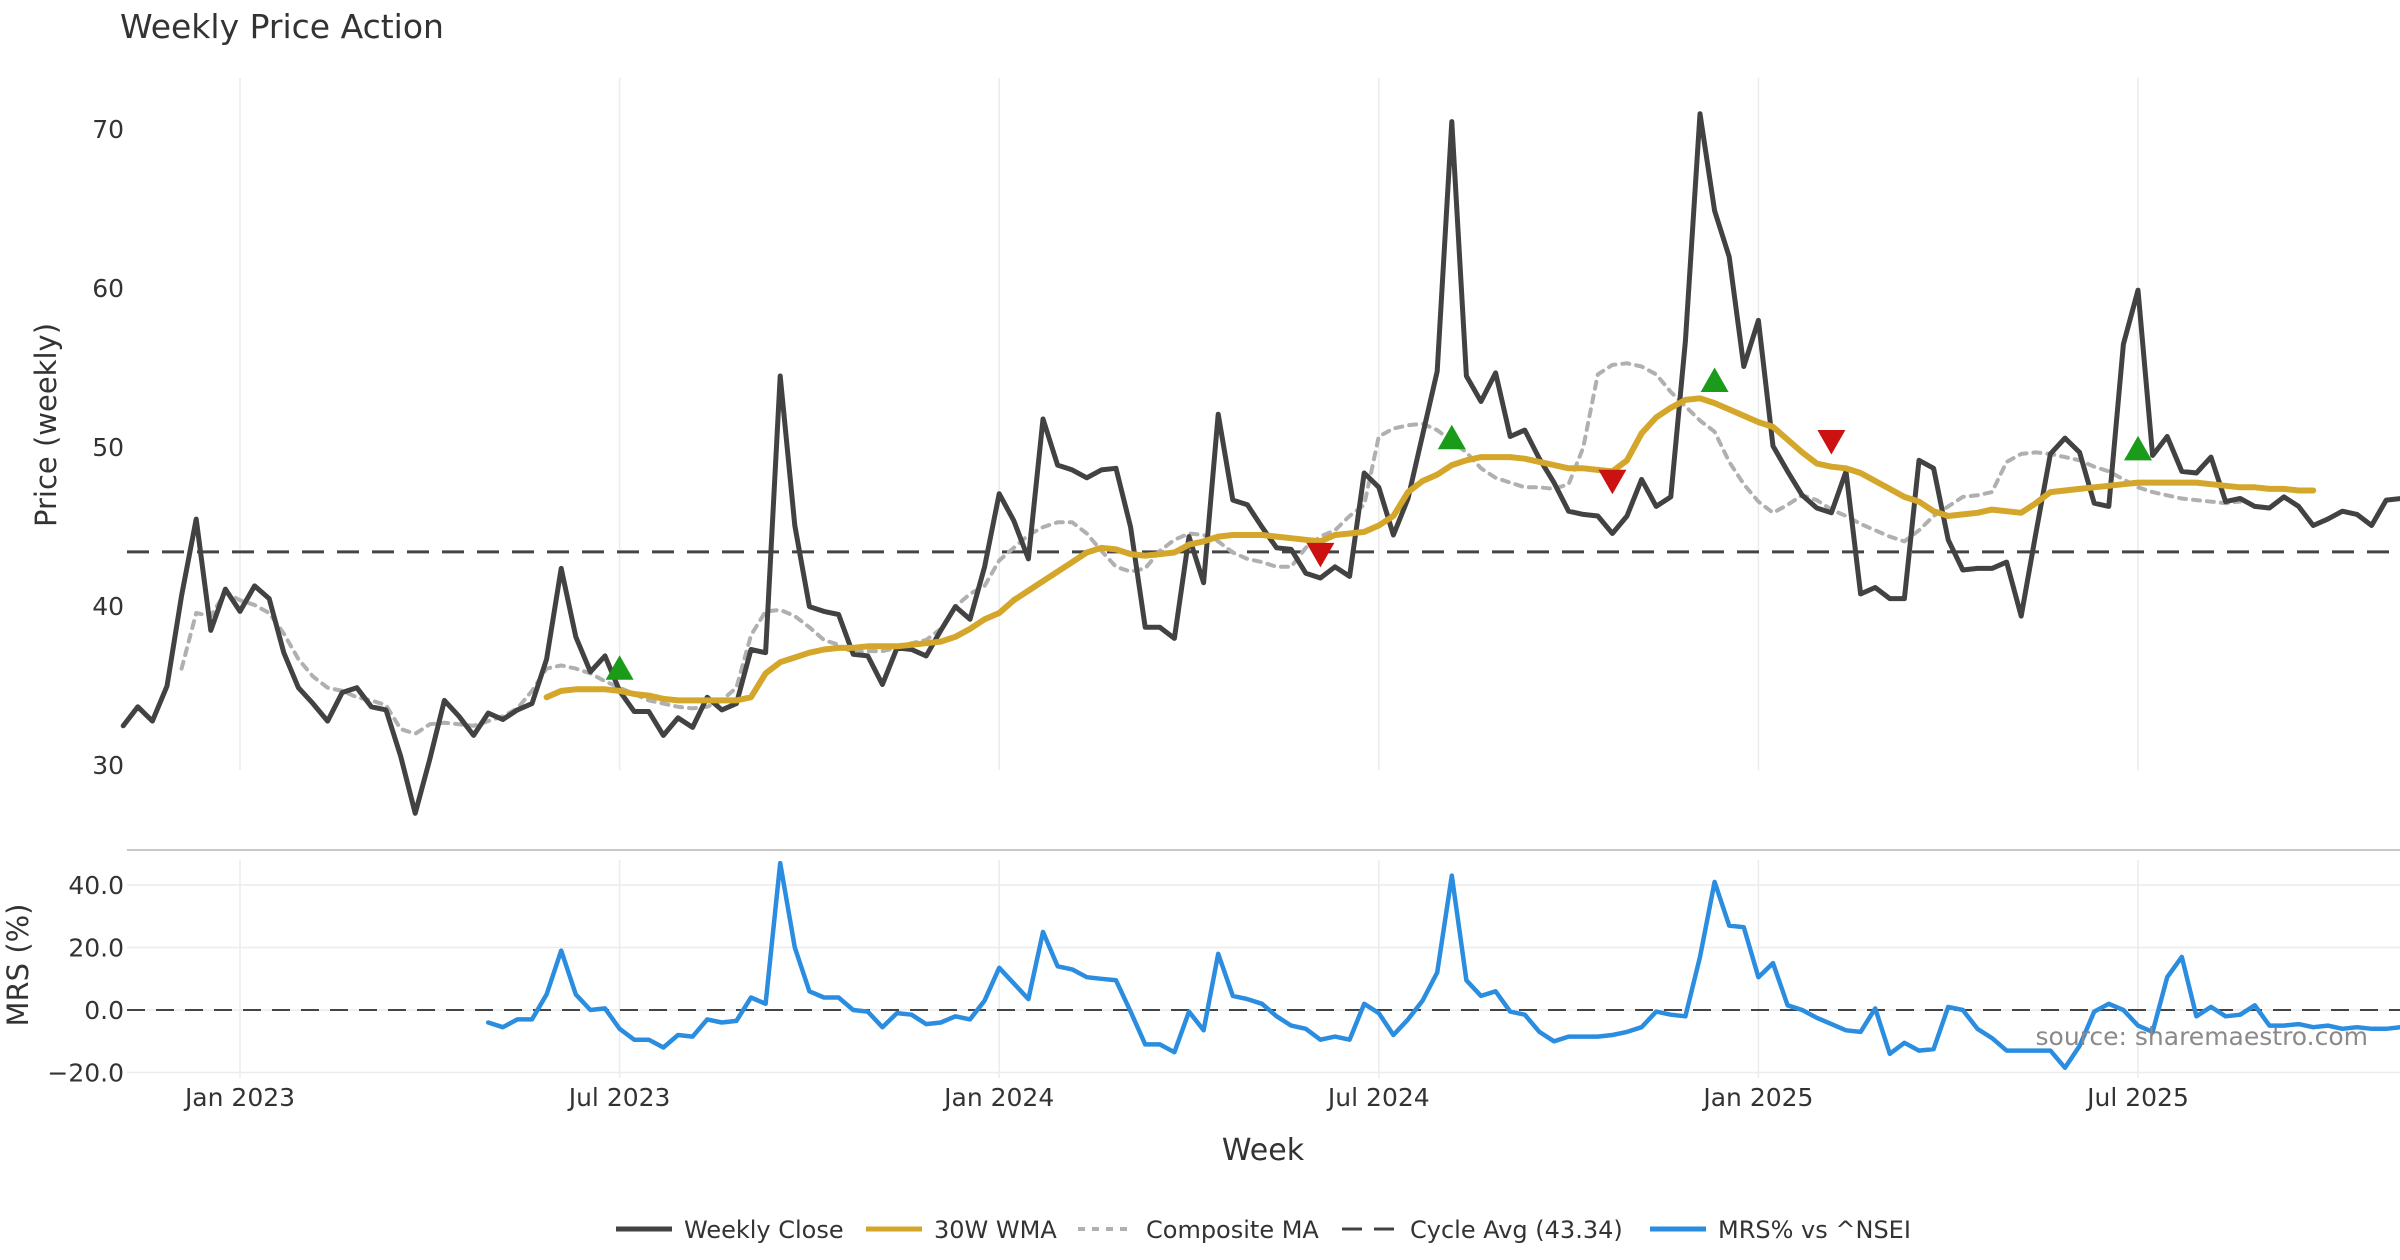  I want to click on x-tick-5: Jul 2025, so click(2137, 1097).